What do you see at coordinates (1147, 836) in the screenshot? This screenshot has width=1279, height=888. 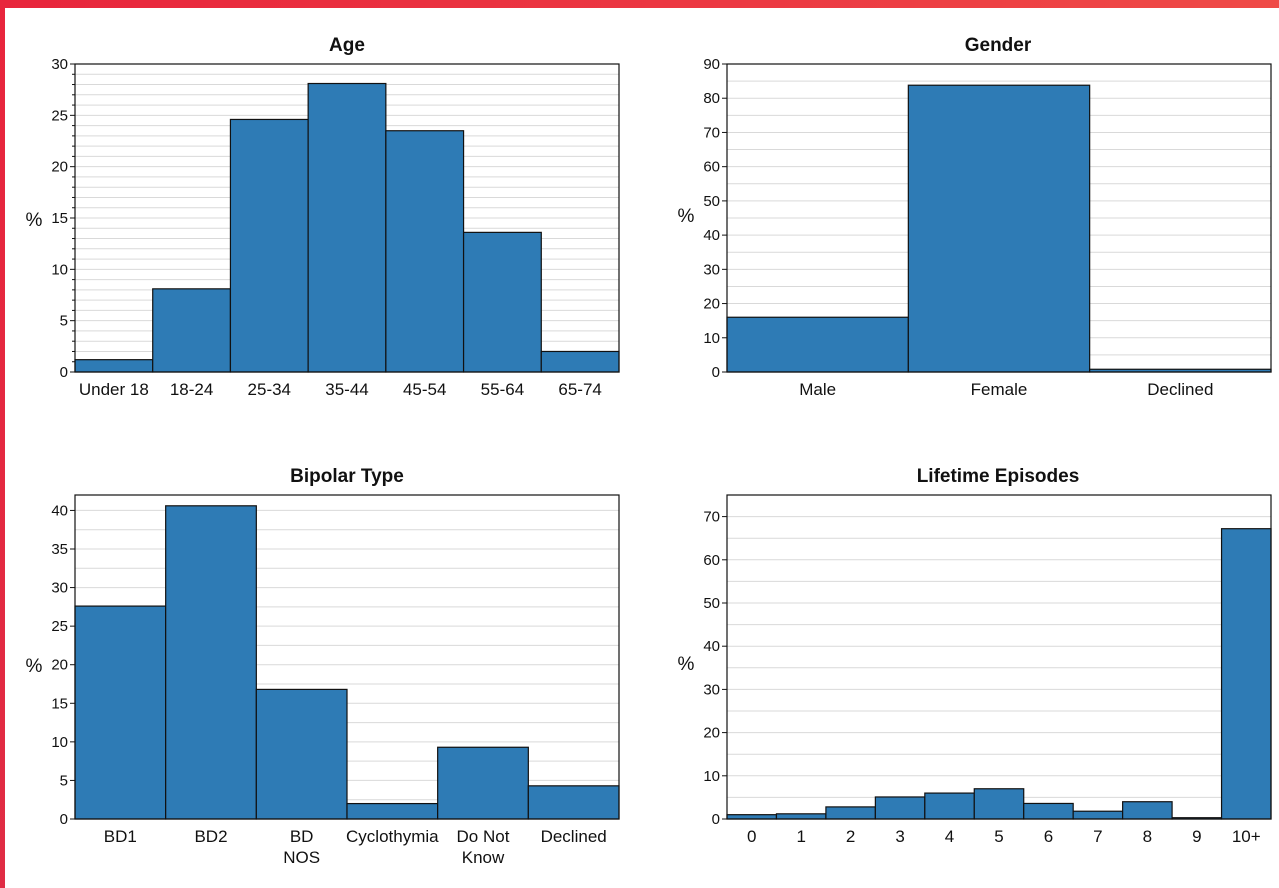 I see `x-tick-label: 8` at bounding box center [1147, 836].